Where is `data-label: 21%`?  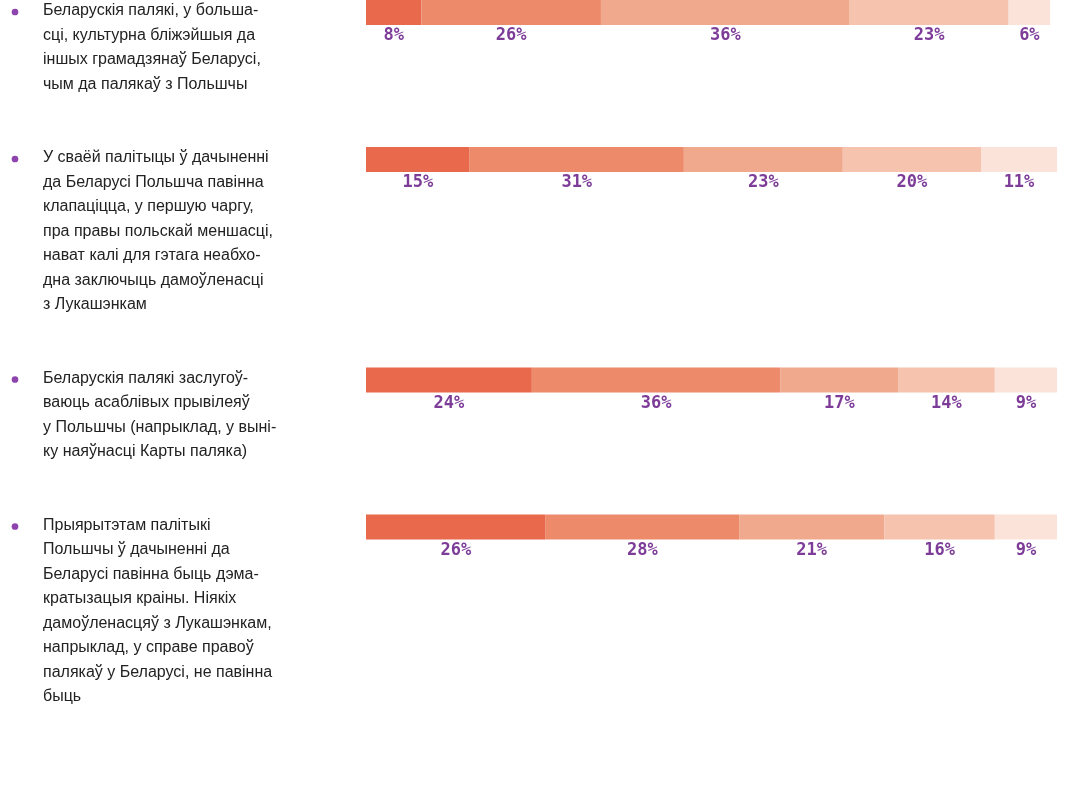
data-label: 21% is located at coordinates (812, 548).